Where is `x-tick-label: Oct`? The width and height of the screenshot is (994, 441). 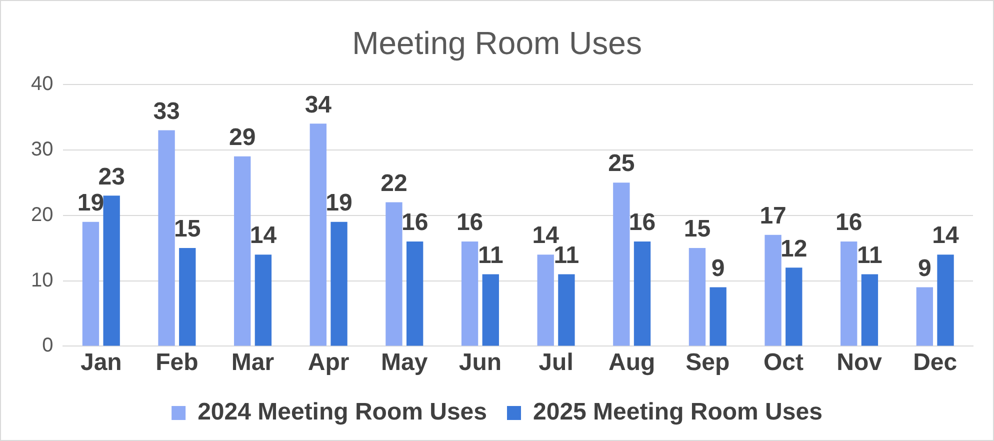 x-tick-label: Oct is located at coordinates (783, 362).